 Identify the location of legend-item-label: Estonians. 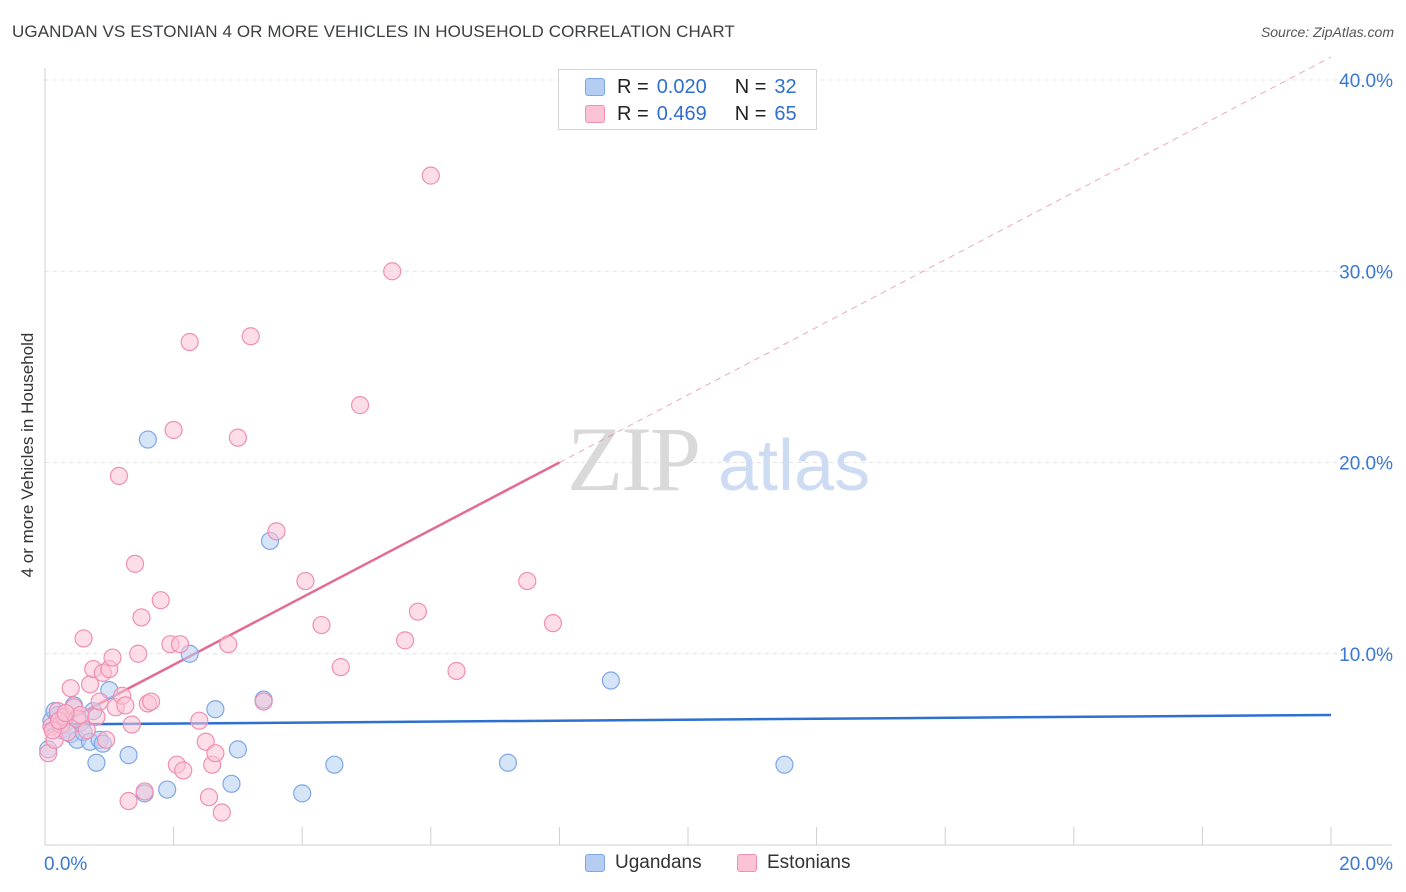
(809, 862).